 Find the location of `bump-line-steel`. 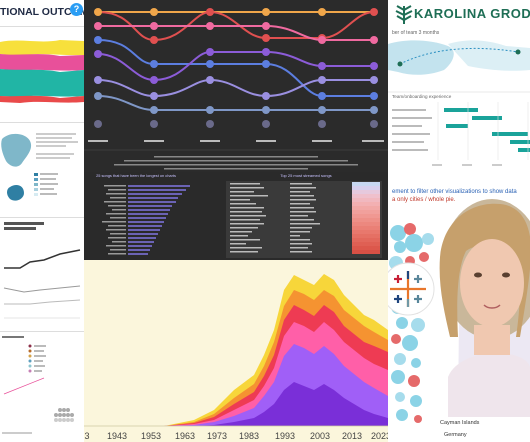

bump-line-steel is located at coordinates (235, 103).